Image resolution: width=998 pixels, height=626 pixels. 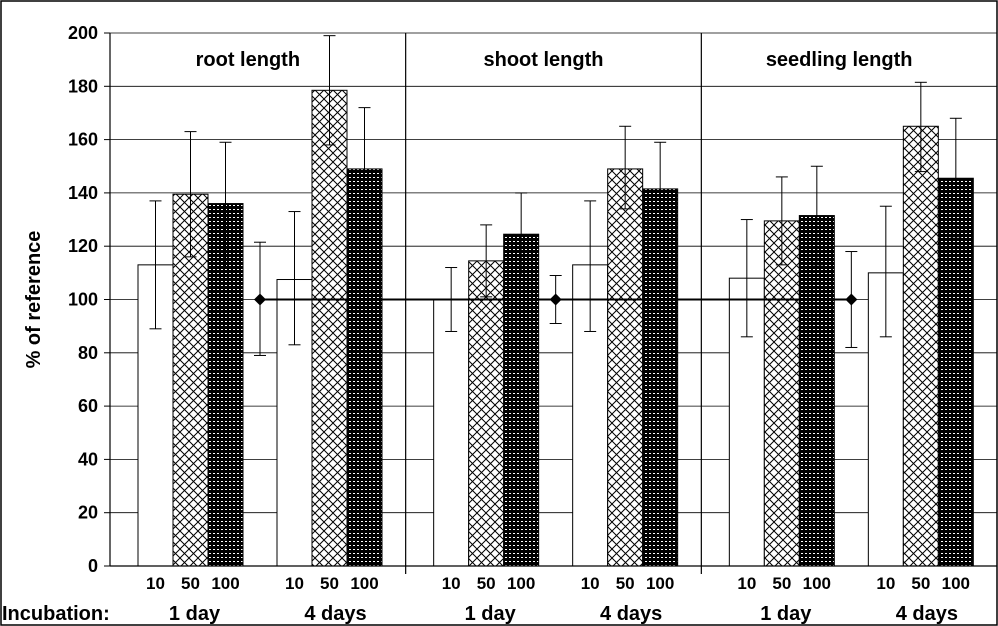 I want to click on panel-title-0: root length, so click(x=248, y=60).